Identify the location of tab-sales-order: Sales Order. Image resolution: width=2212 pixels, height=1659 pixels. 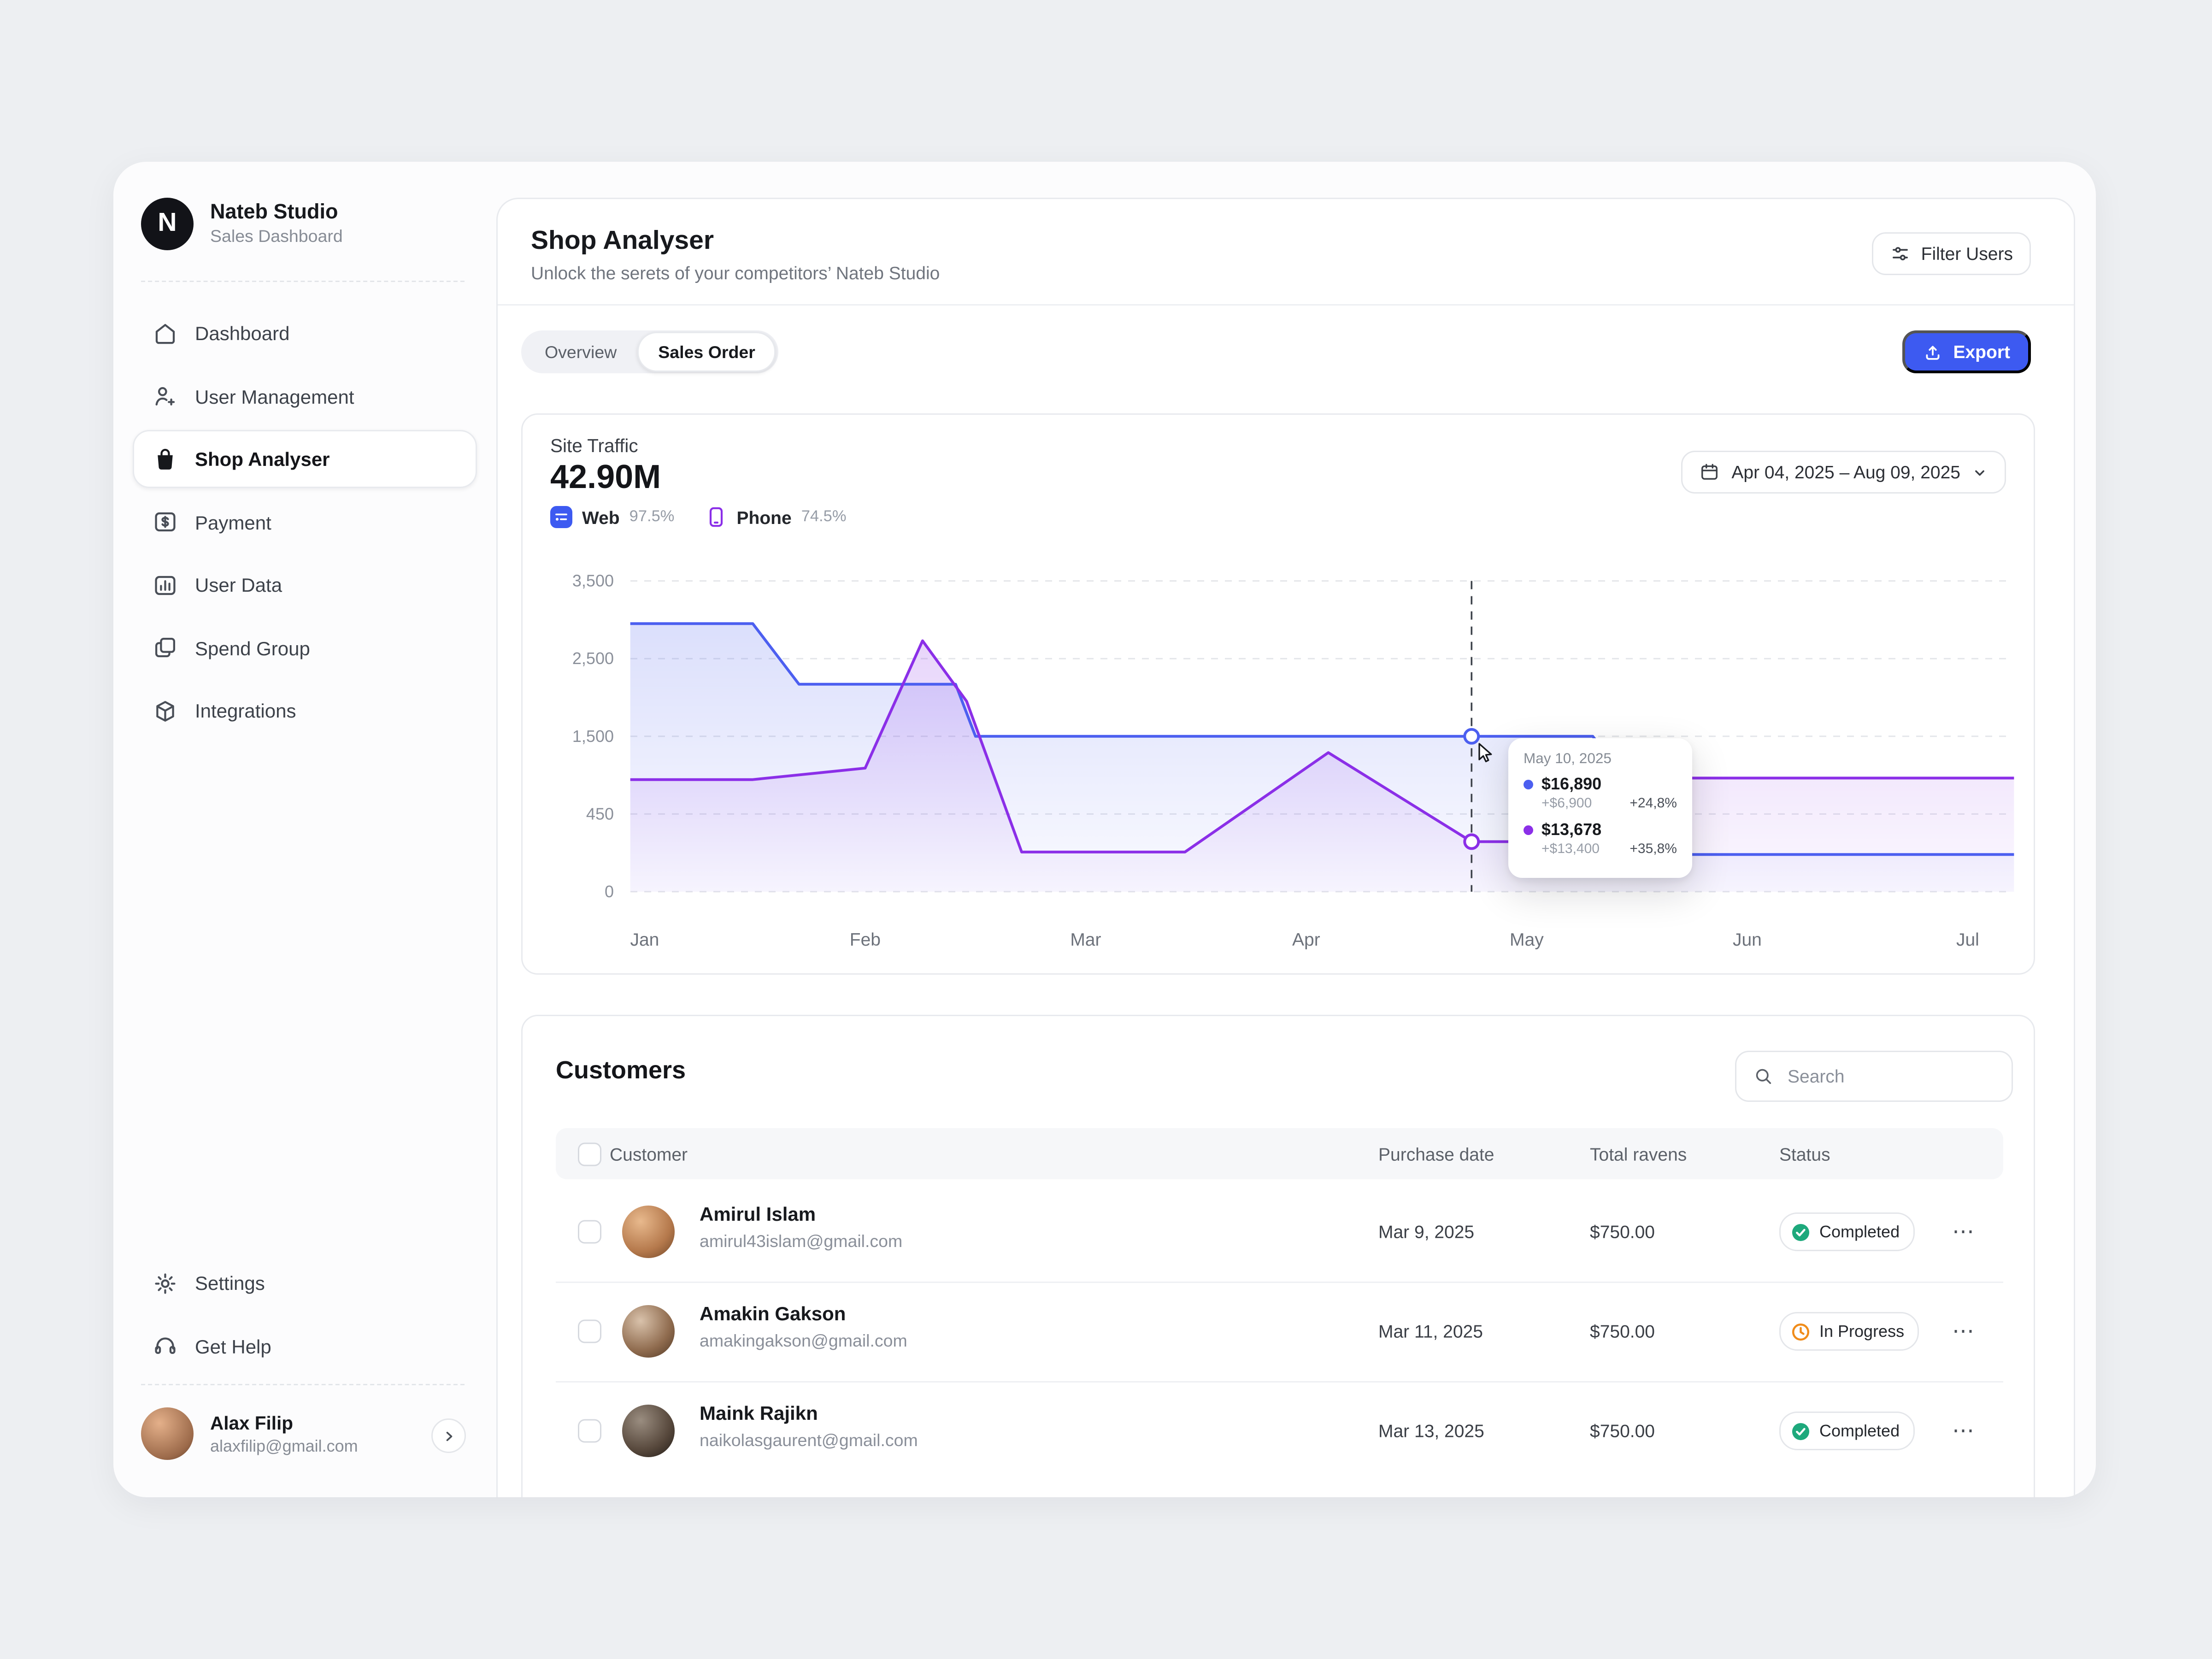
(706, 352).